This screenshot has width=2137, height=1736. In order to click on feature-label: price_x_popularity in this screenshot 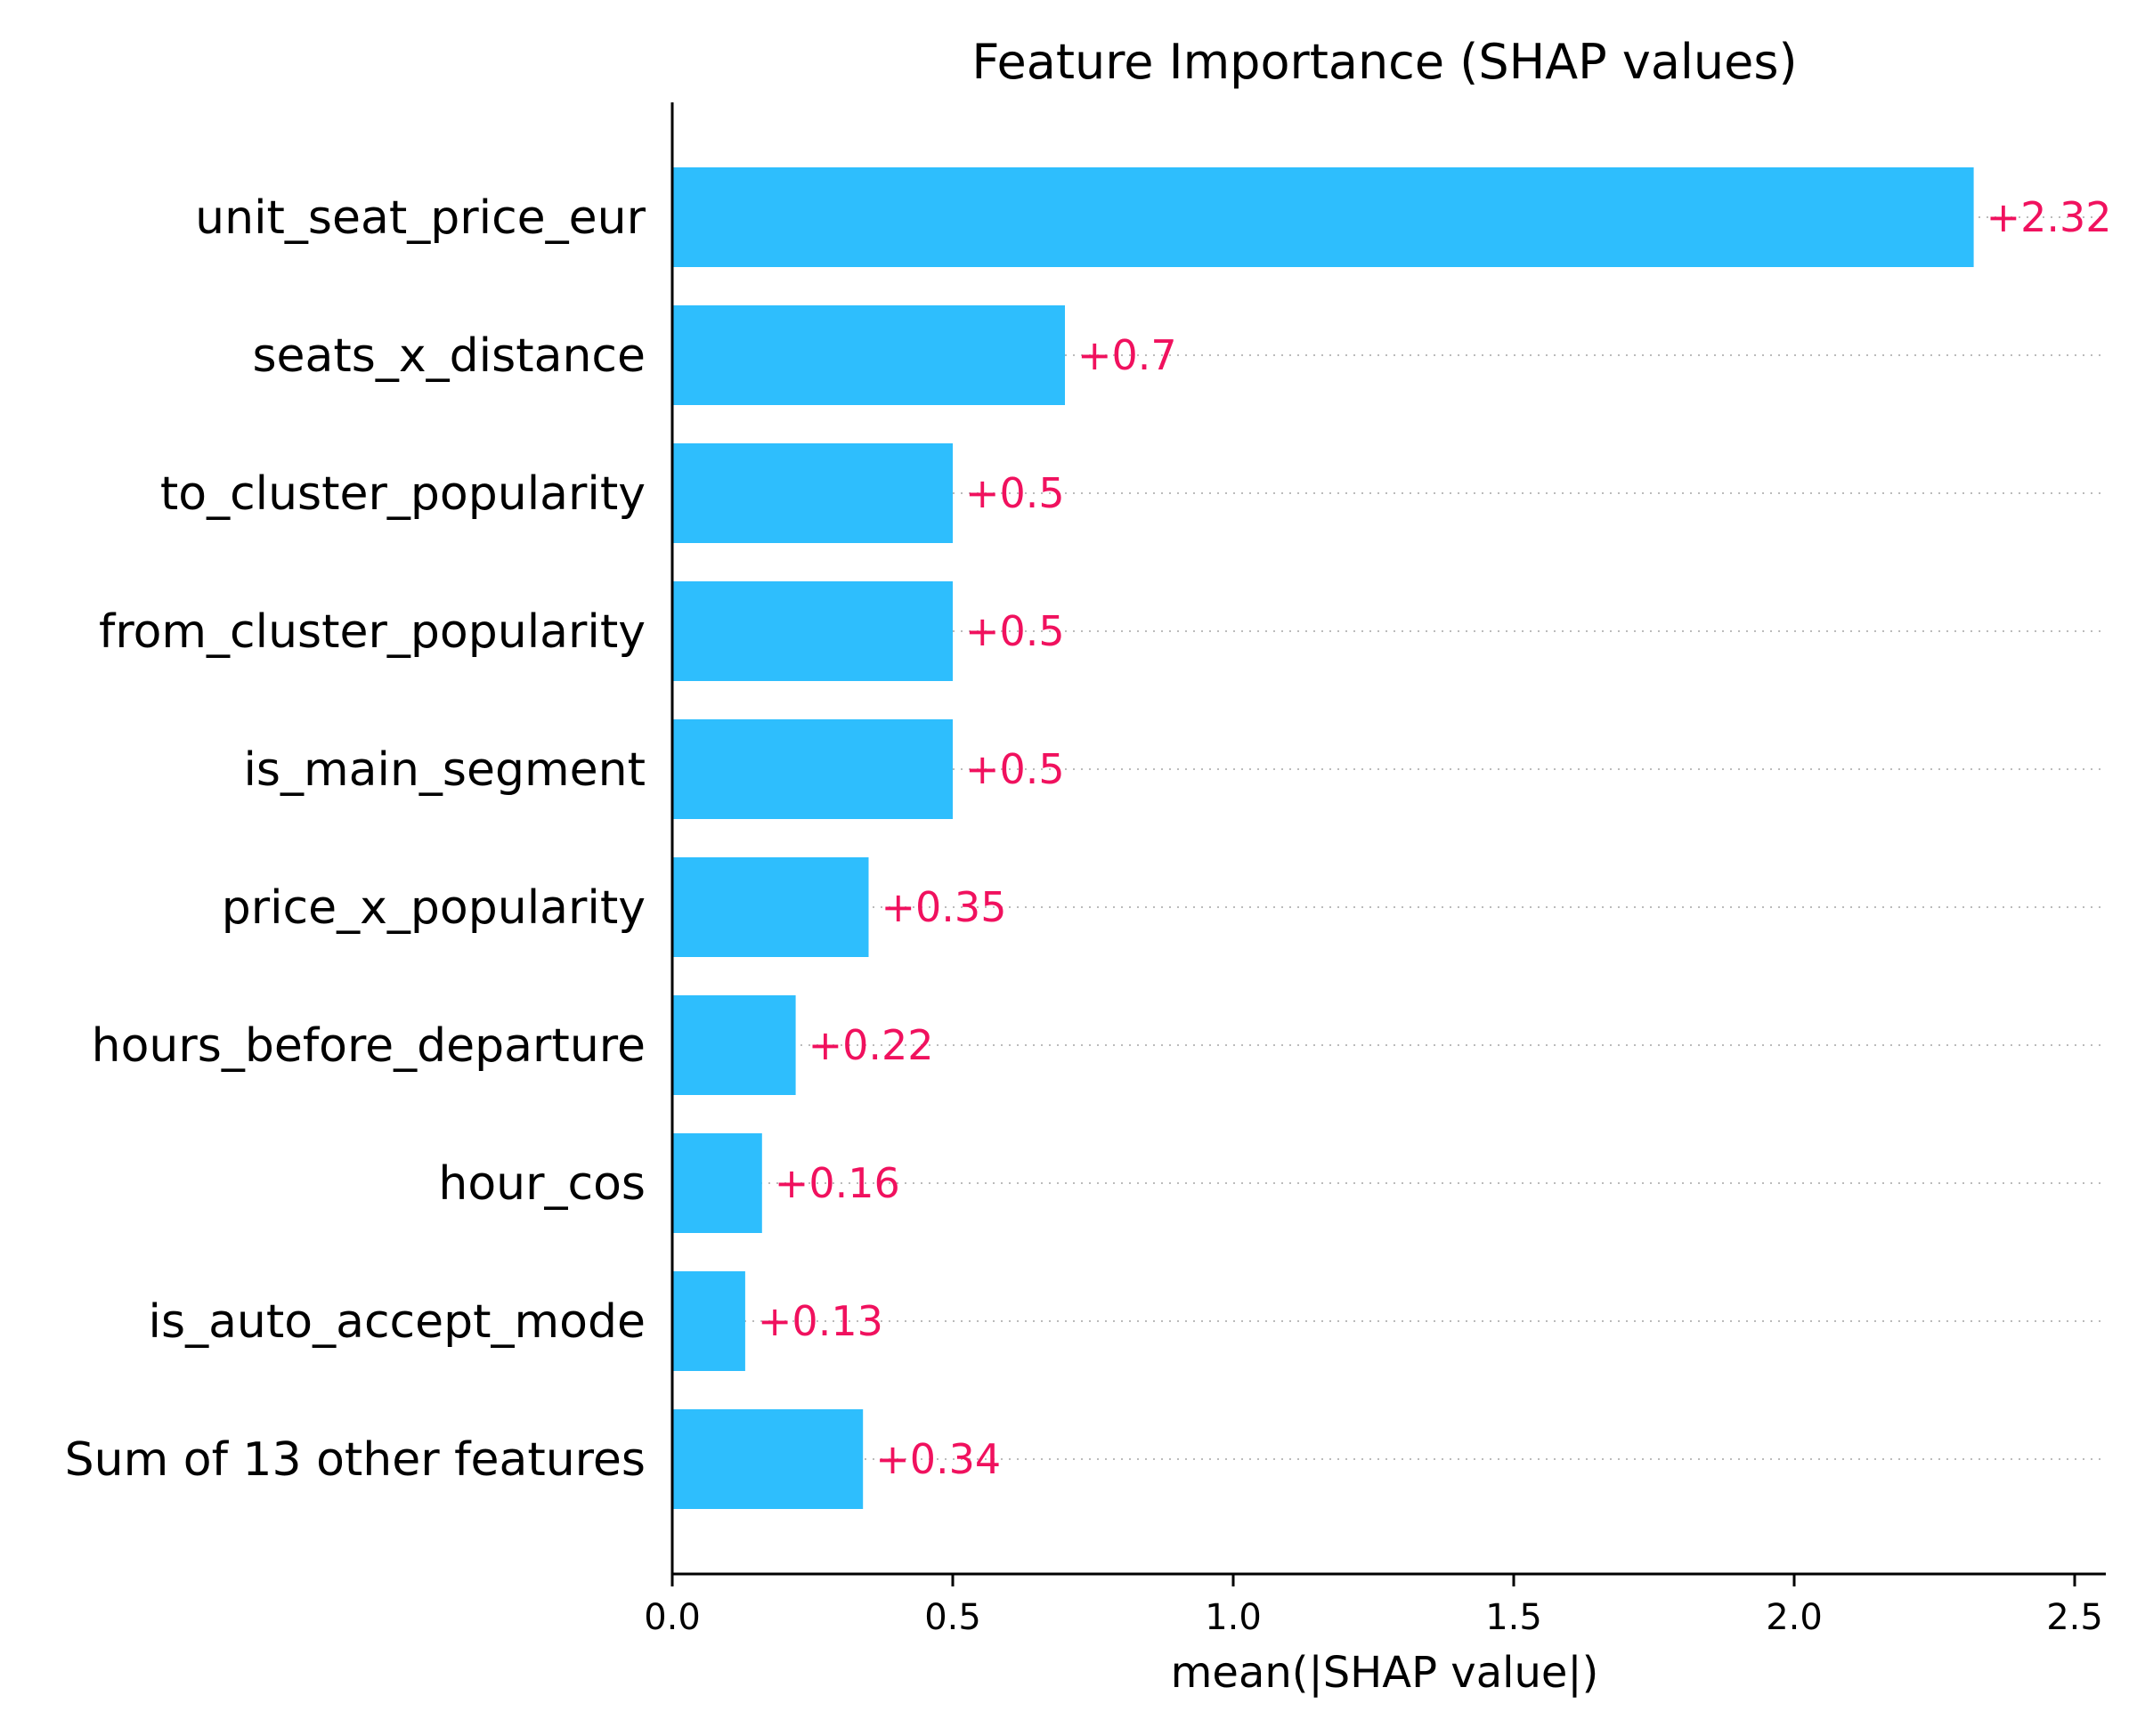, I will do `click(434, 908)`.